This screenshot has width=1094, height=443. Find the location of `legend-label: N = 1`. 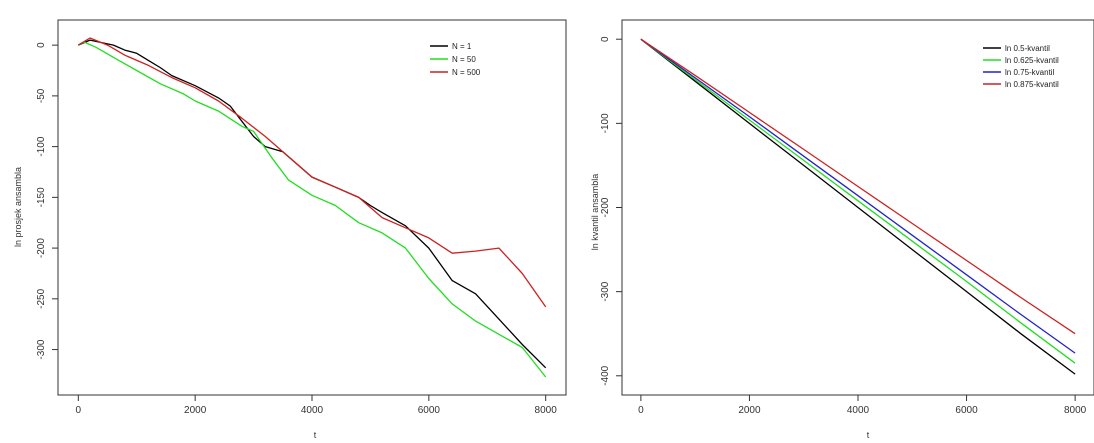

legend-label: N = 1 is located at coordinates (462, 46).